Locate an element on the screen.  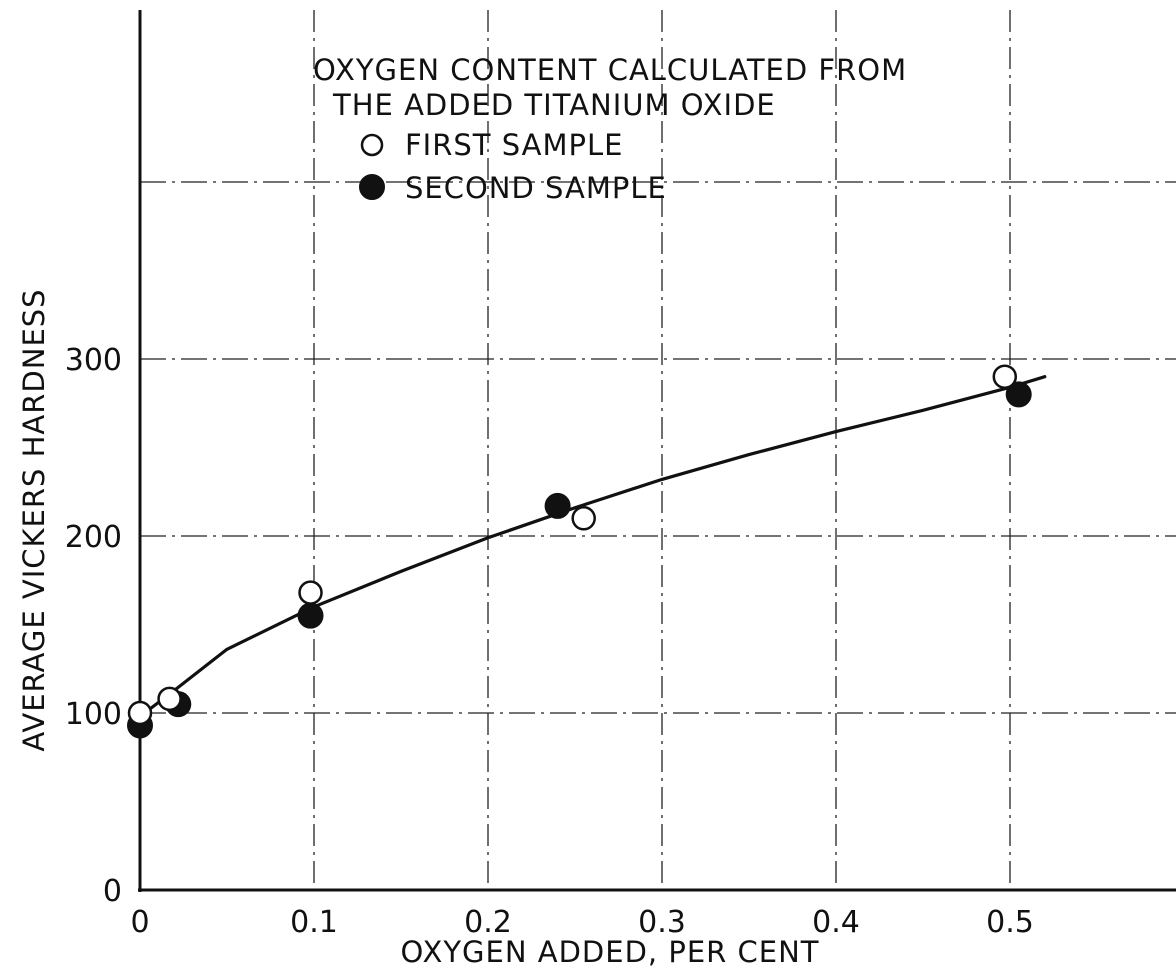
x-tick-label: 0.1 is located at coordinates (314, 922).